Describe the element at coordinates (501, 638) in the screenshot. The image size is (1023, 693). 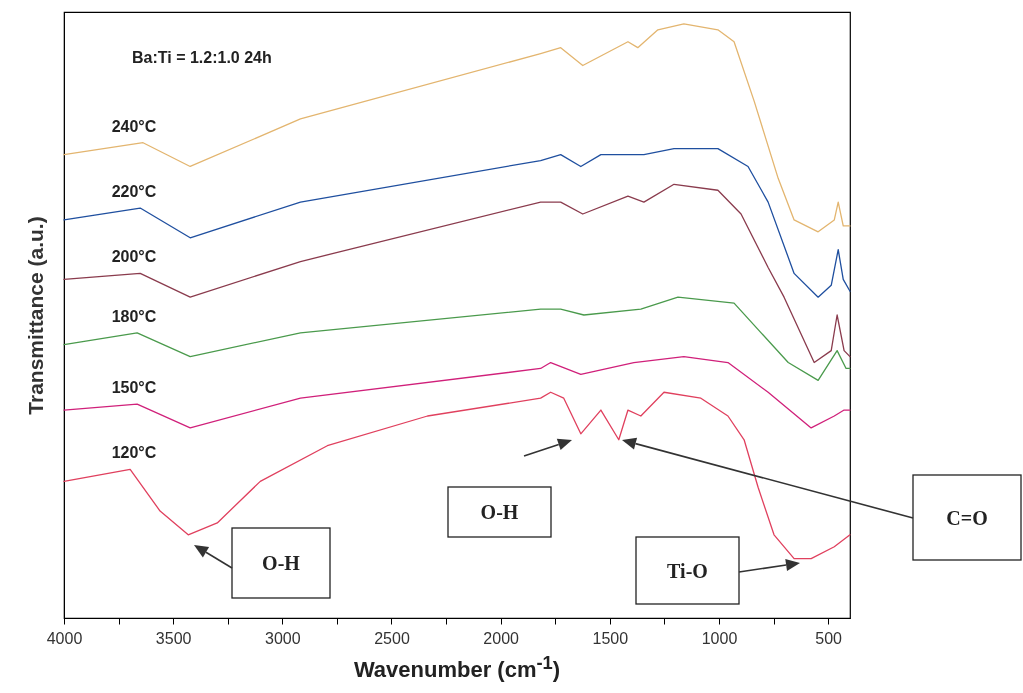
I see `x-tick-label: 2000` at that location.